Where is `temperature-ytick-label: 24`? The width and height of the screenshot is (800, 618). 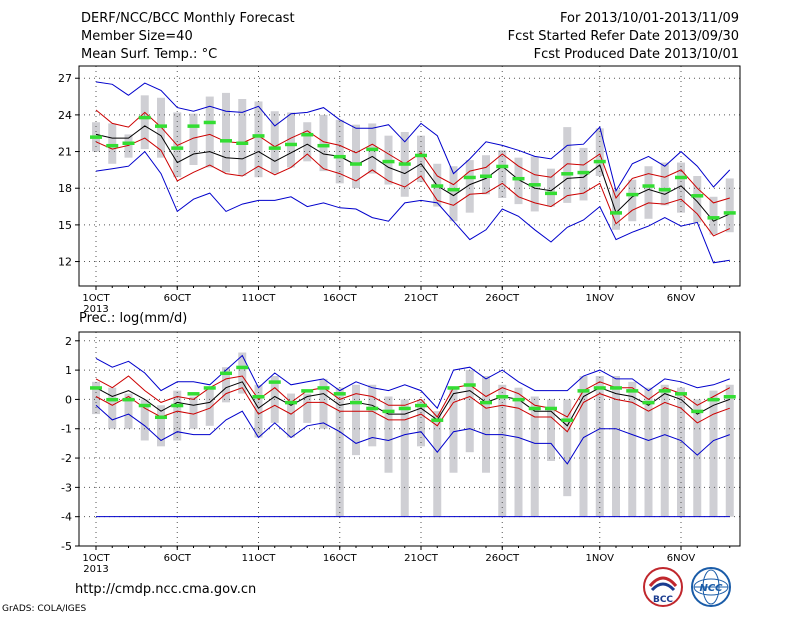
temperature-ytick-label: 24 is located at coordinates (65, 115).